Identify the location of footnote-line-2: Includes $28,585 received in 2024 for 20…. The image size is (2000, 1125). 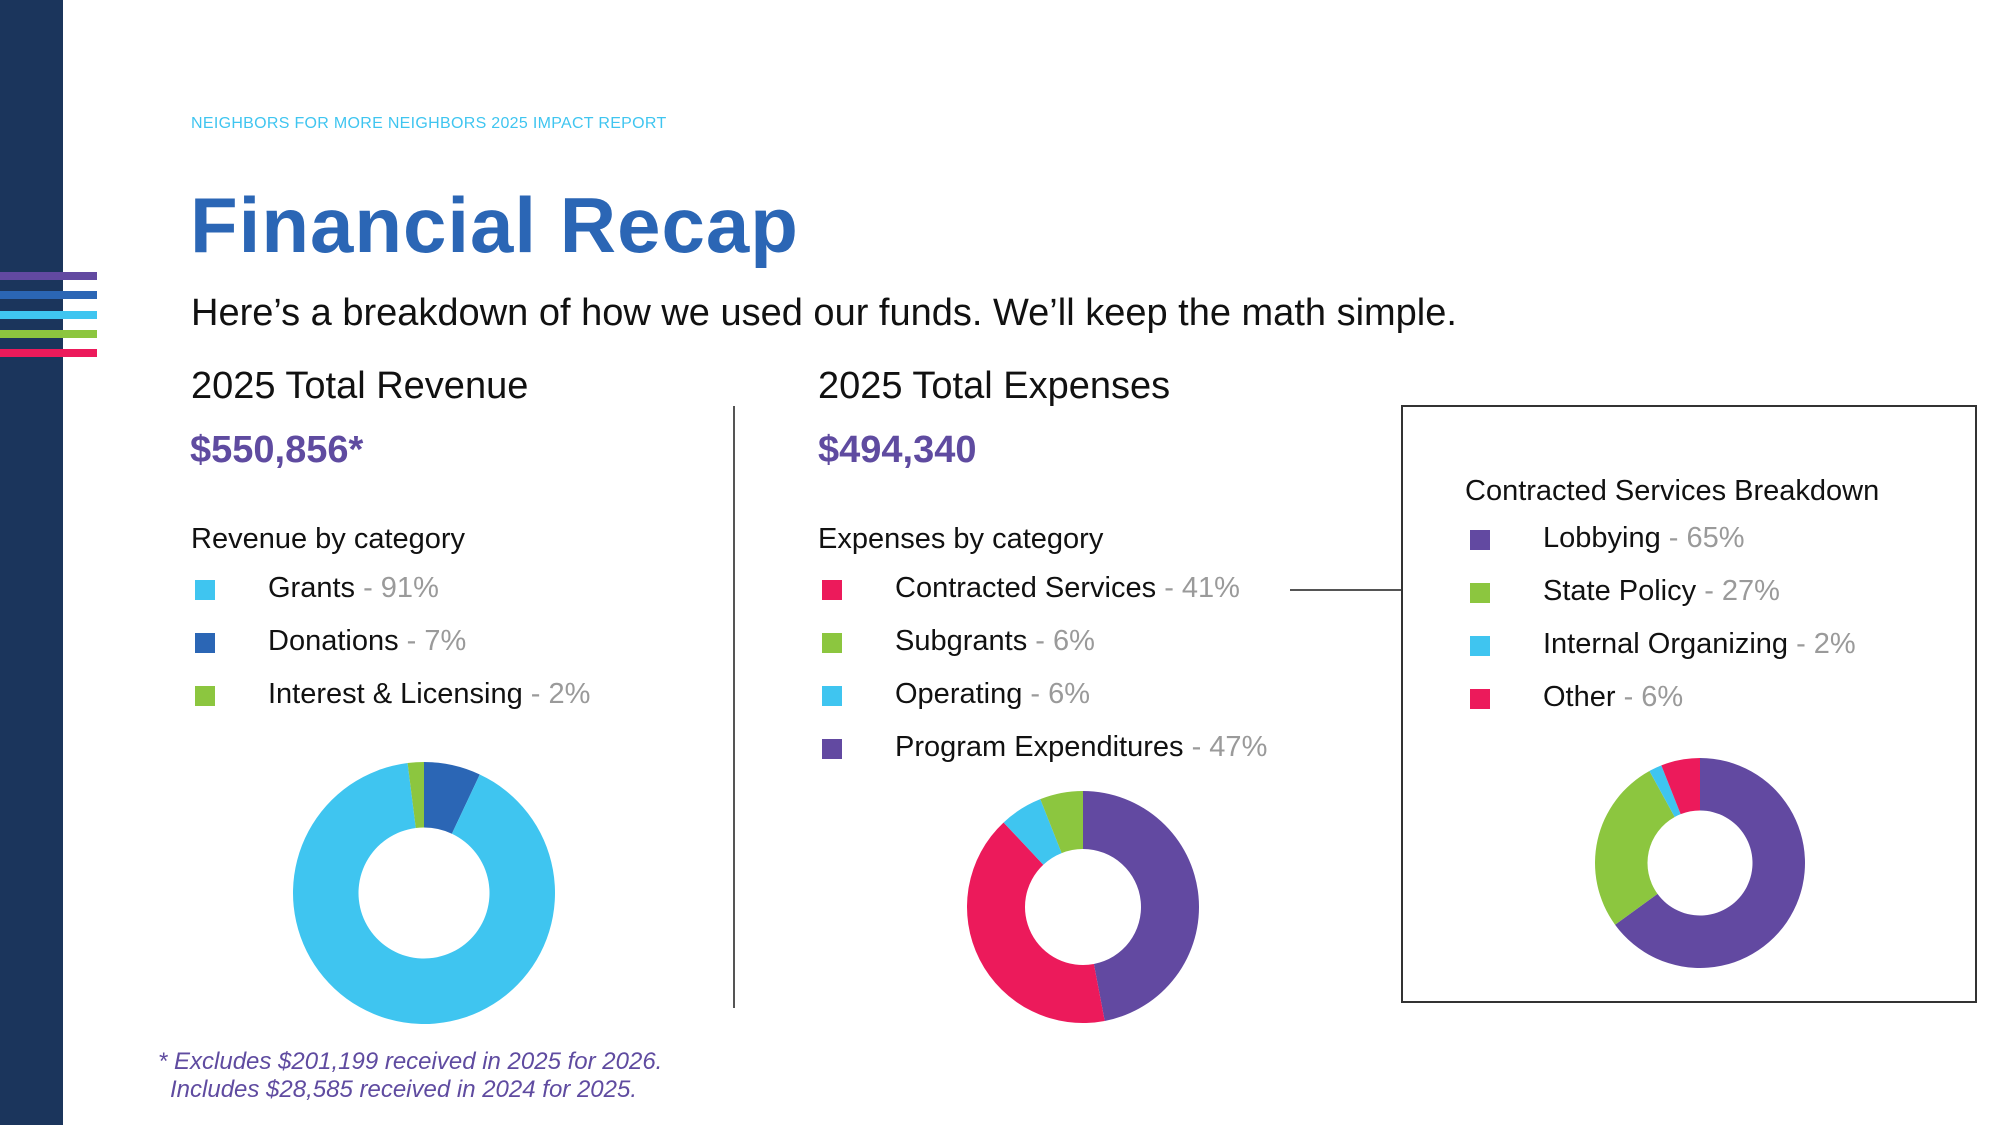
(404, 1089).